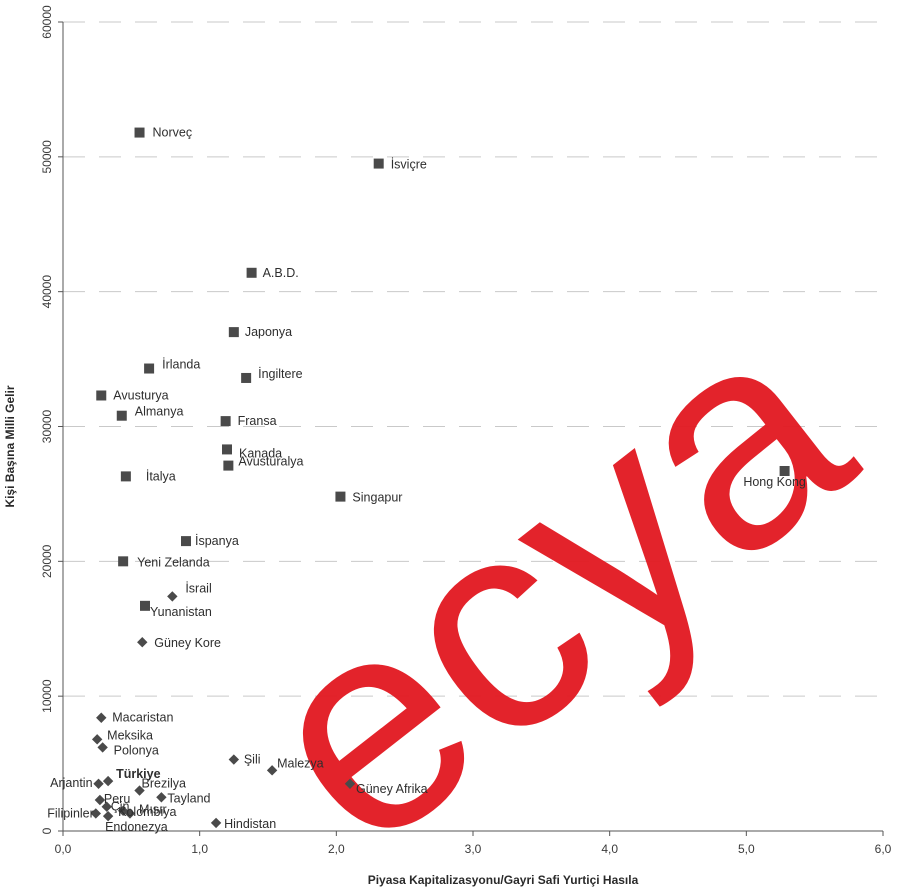 This screenshot has width=901, height=893. What do you see at coordinates (173, 562) in the screenshot?
I see `point-label: Yeni Zelanda` at bounding box center [173, 562].